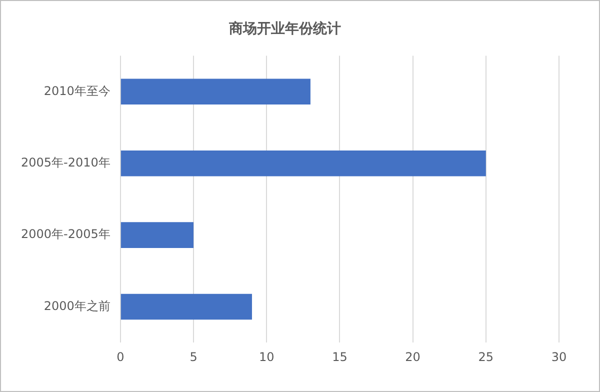 Image resolution: width=600 pixels, height=392 pixels. What do you see at coordinates (486, 357) in the screenshot?
I see `x-tick-label: 25` at bounding box center [486, 357].